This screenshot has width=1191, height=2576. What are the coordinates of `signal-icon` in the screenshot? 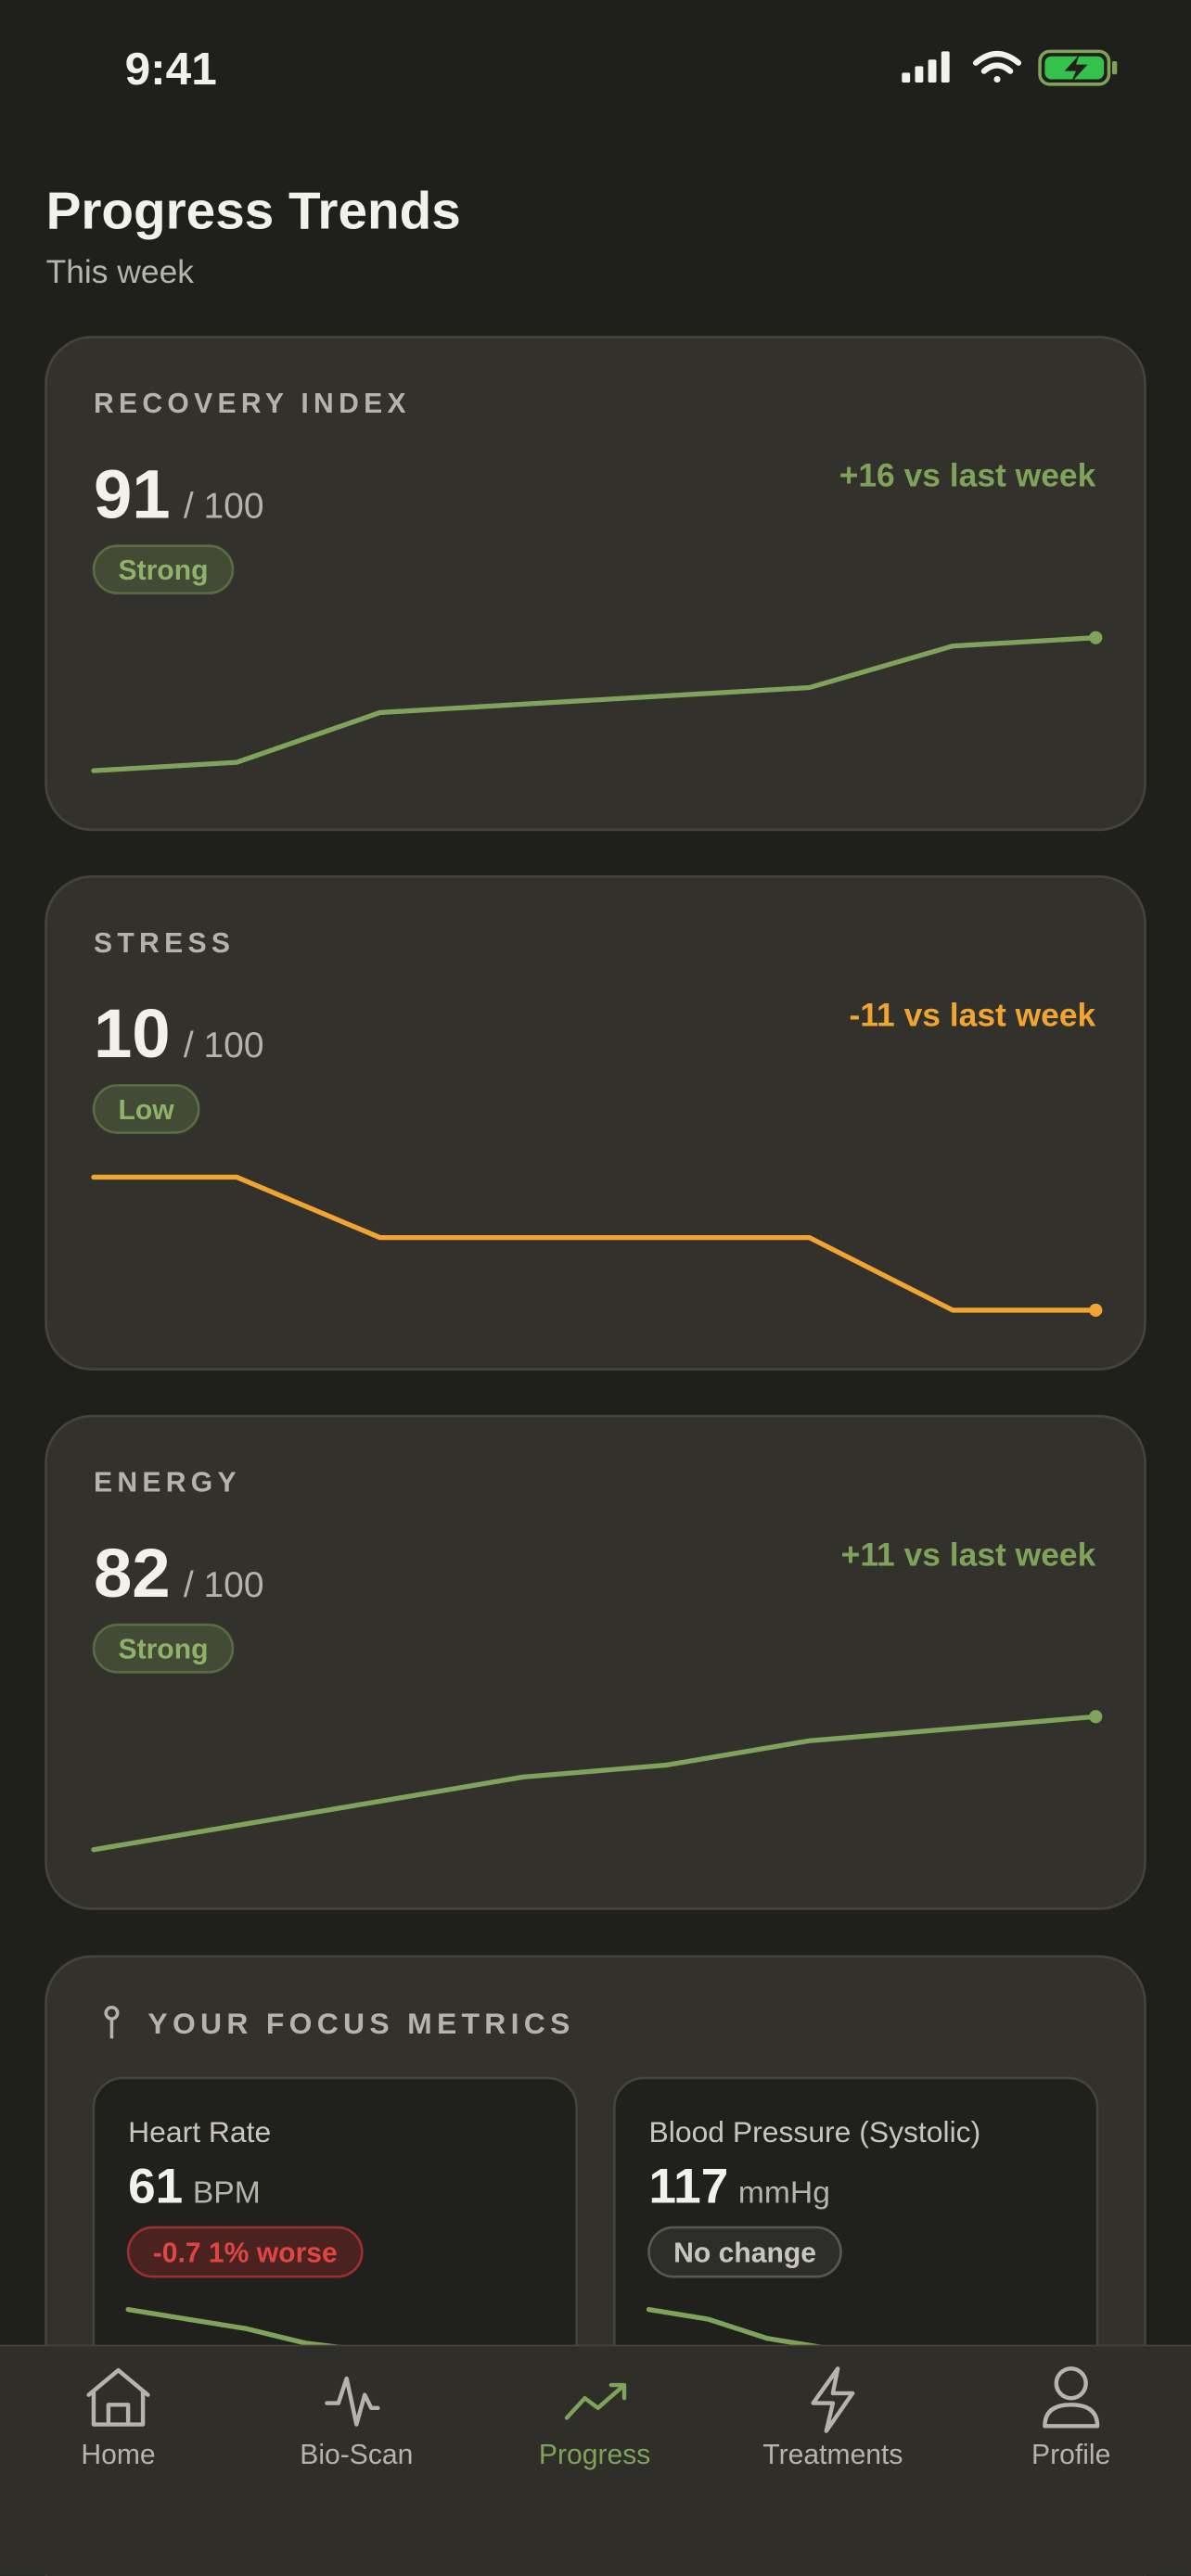 It's located at (926, 67).